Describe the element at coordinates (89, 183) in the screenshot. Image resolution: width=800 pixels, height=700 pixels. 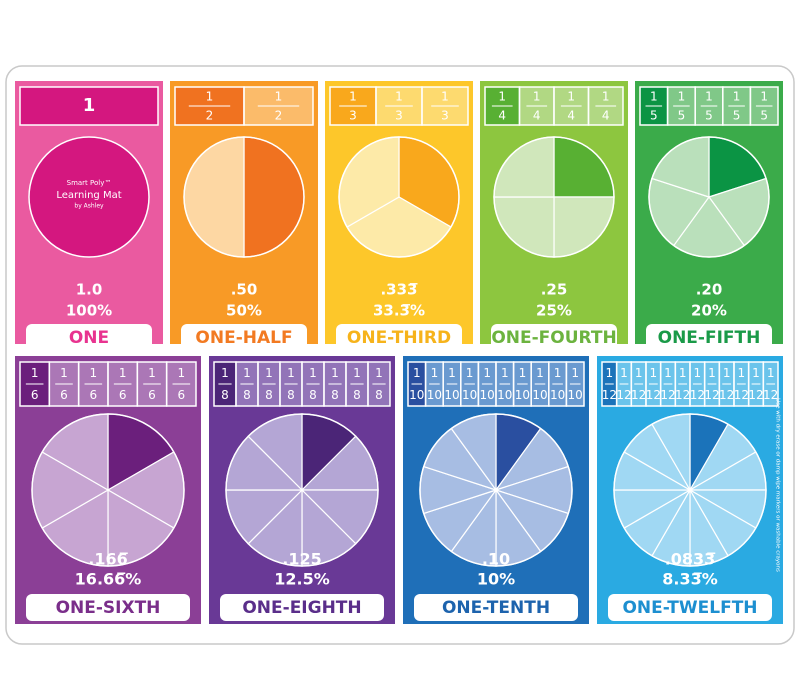
I see `brand-line: Smart Poly™` at that location.